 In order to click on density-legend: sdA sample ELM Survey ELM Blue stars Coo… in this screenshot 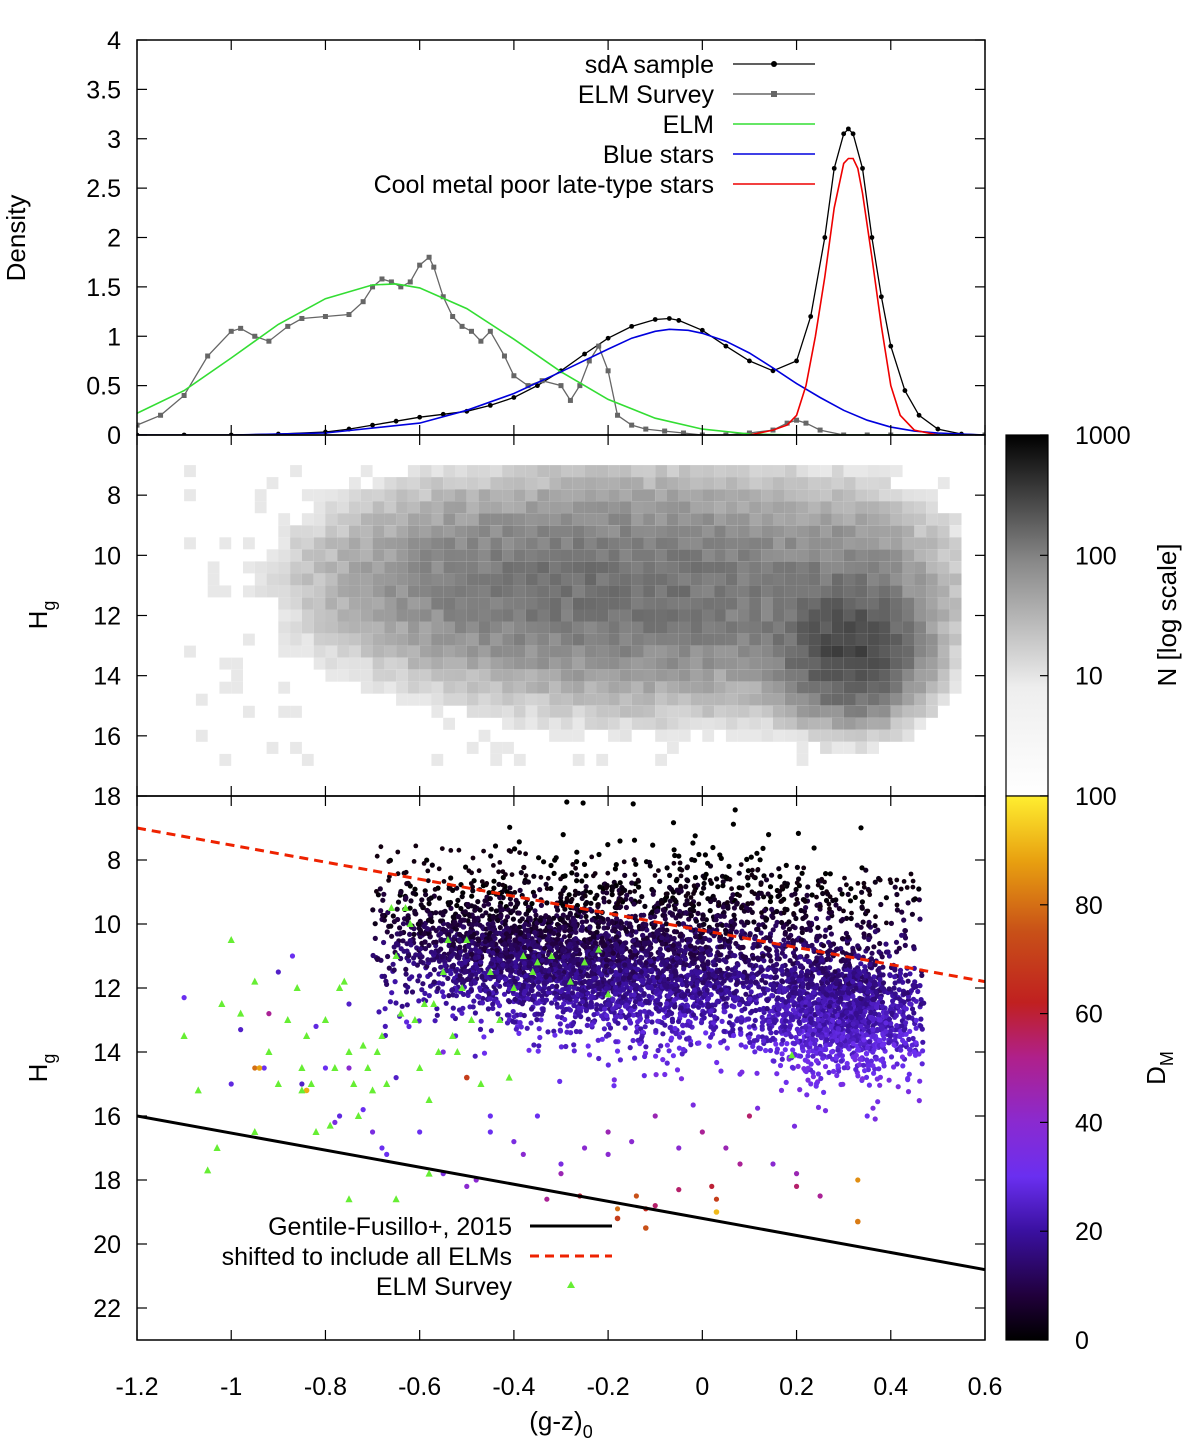, I will do `click(594, 125)`.